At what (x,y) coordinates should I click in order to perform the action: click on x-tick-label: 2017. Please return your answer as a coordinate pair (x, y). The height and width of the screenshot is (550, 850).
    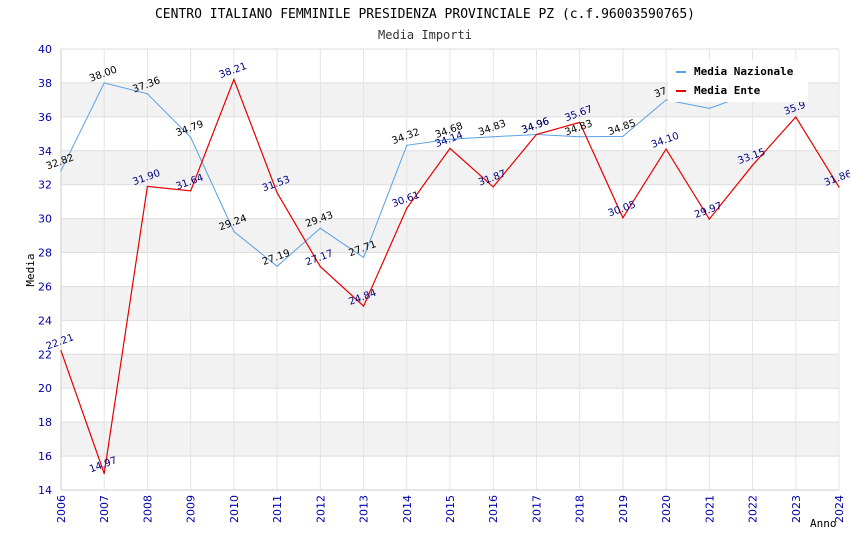
    Looking at the image, I should click on (536, 509).